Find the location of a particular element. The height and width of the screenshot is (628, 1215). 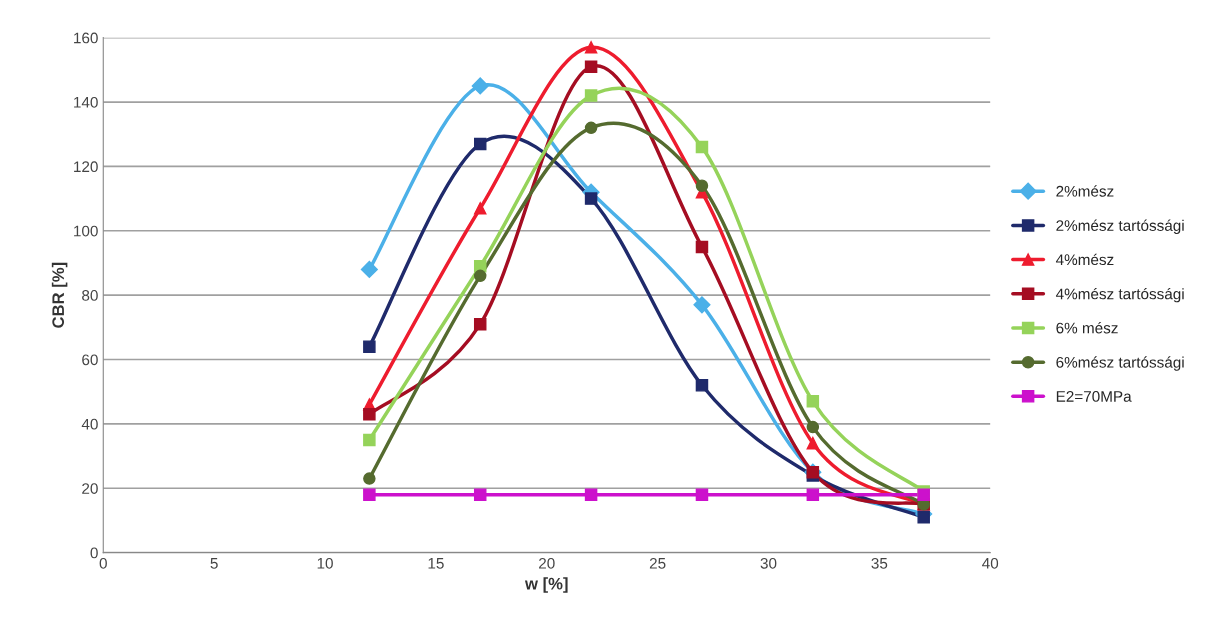

y-tick-label: 80 is located at coordinates (90, 295).